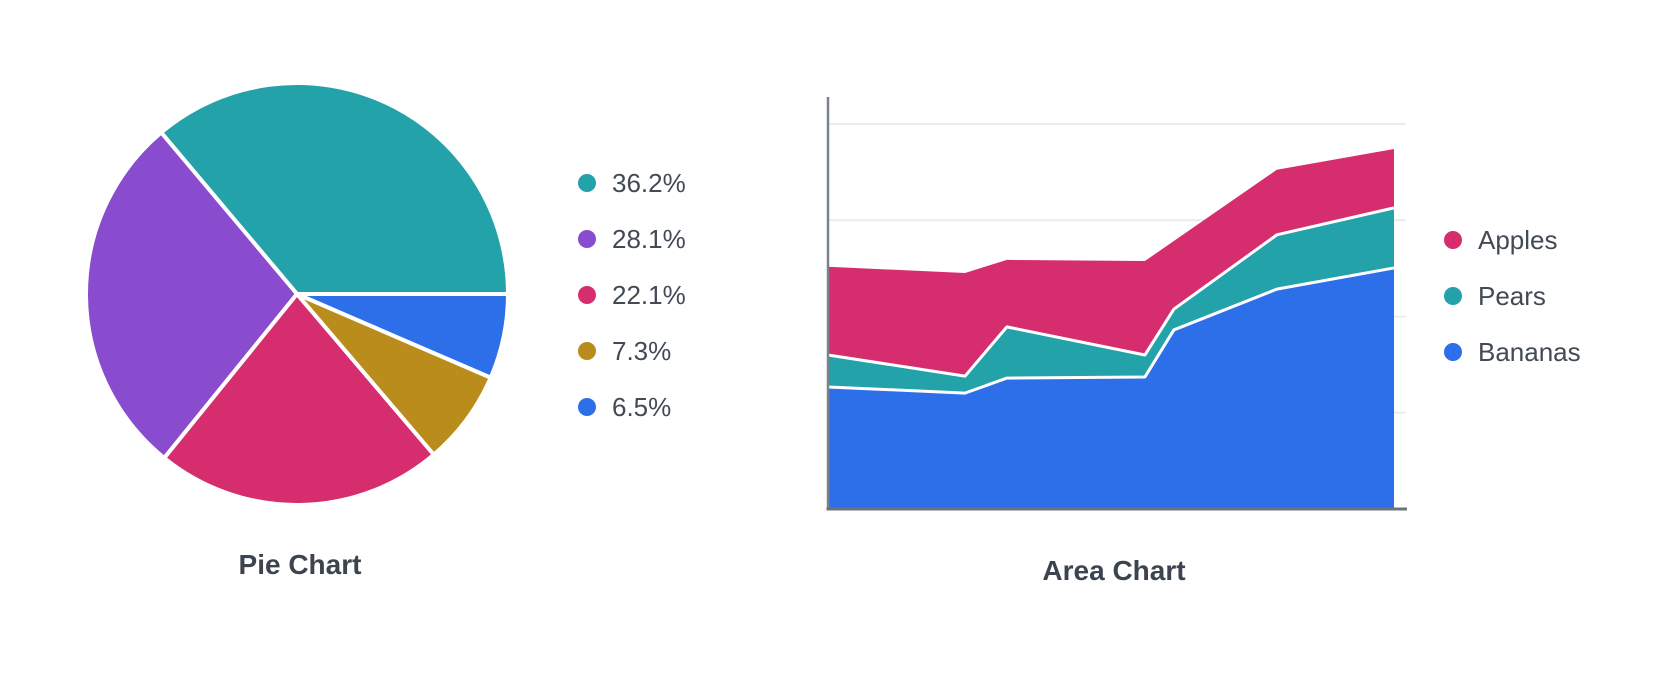 The height and width of the screenshot is (678, 1672). I want to click on legend-label: 7.3%, so click(642, 351).